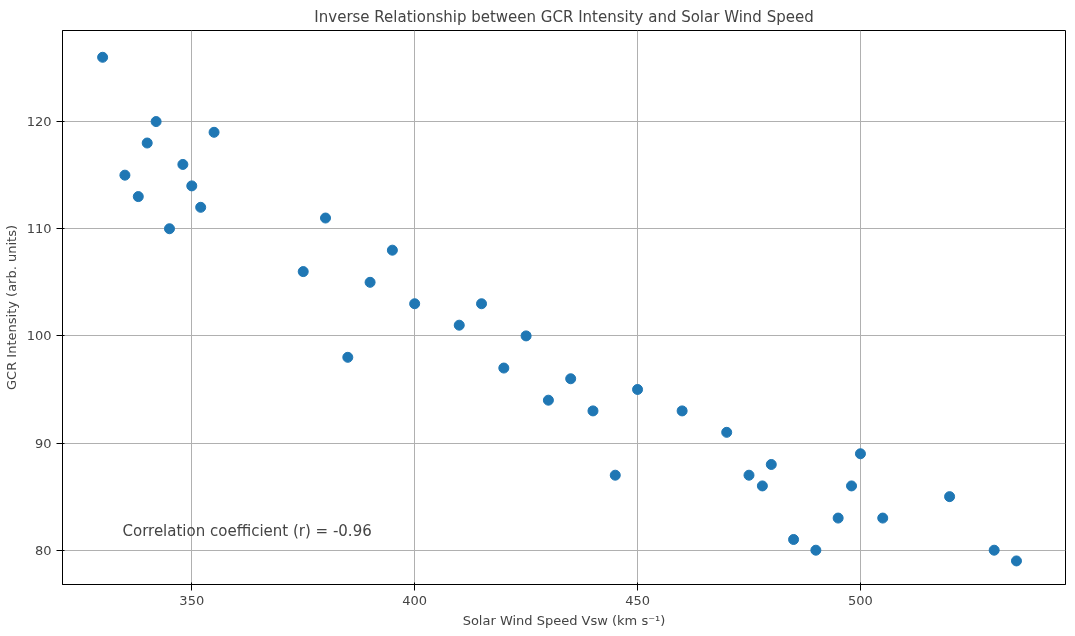 The height and width of the screenshot is (636, 1075). I want to click on y-tick-label: 120, so click(39, 122).